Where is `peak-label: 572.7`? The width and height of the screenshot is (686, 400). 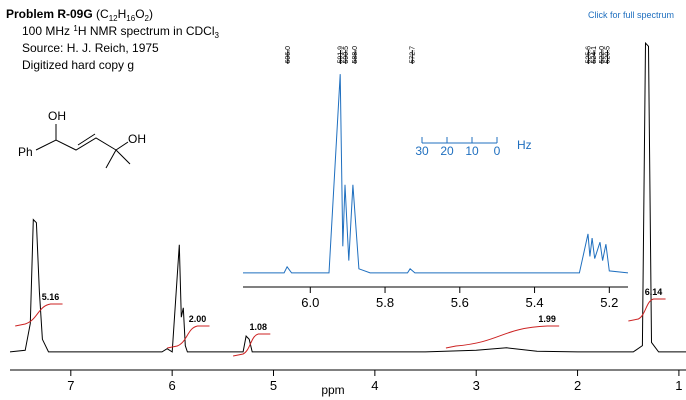
peak-label: 572.7 is located at coordinates (412, 55).